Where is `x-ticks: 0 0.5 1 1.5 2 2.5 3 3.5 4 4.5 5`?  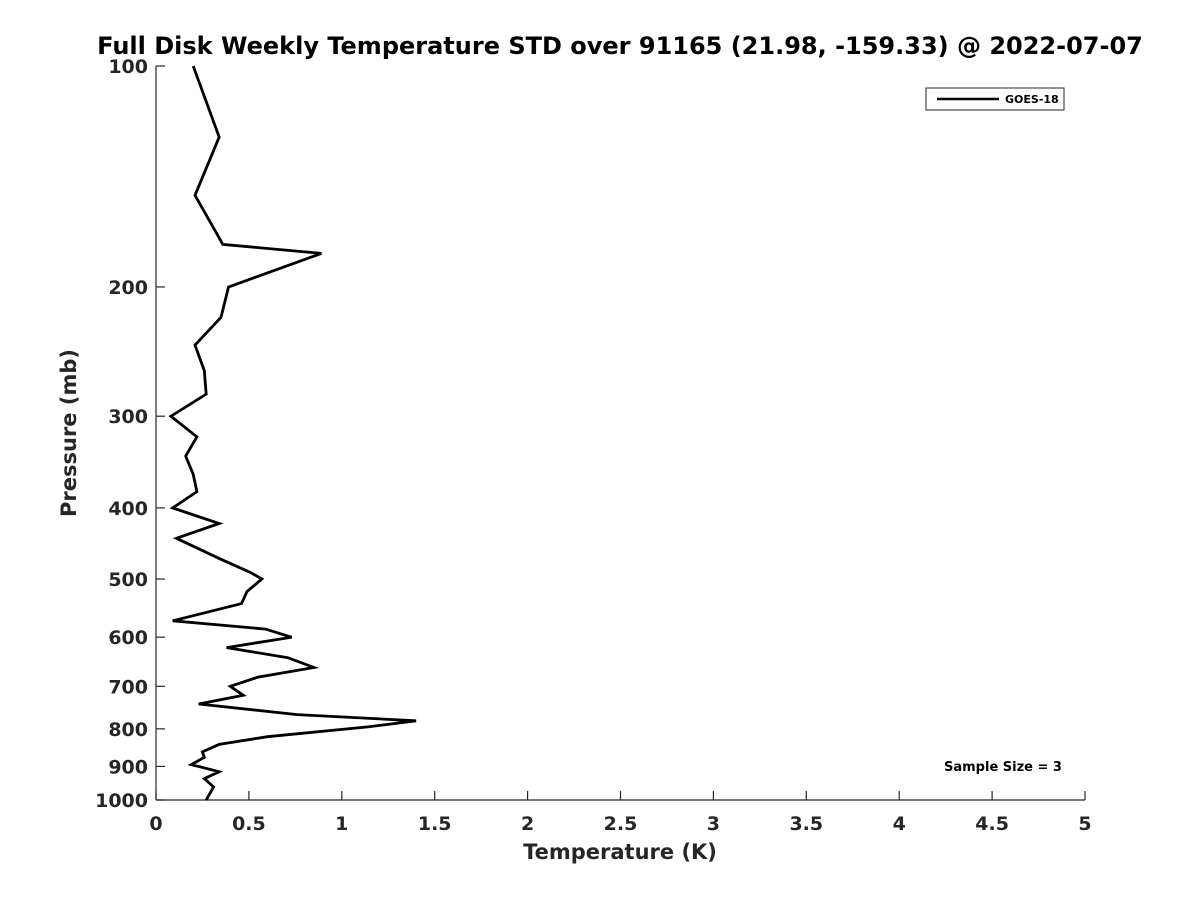 x-ticks: 0 0.5 1 1.5 2 2.5 3 3.5 4 4.5 5 is located at coordinates (620, 813).